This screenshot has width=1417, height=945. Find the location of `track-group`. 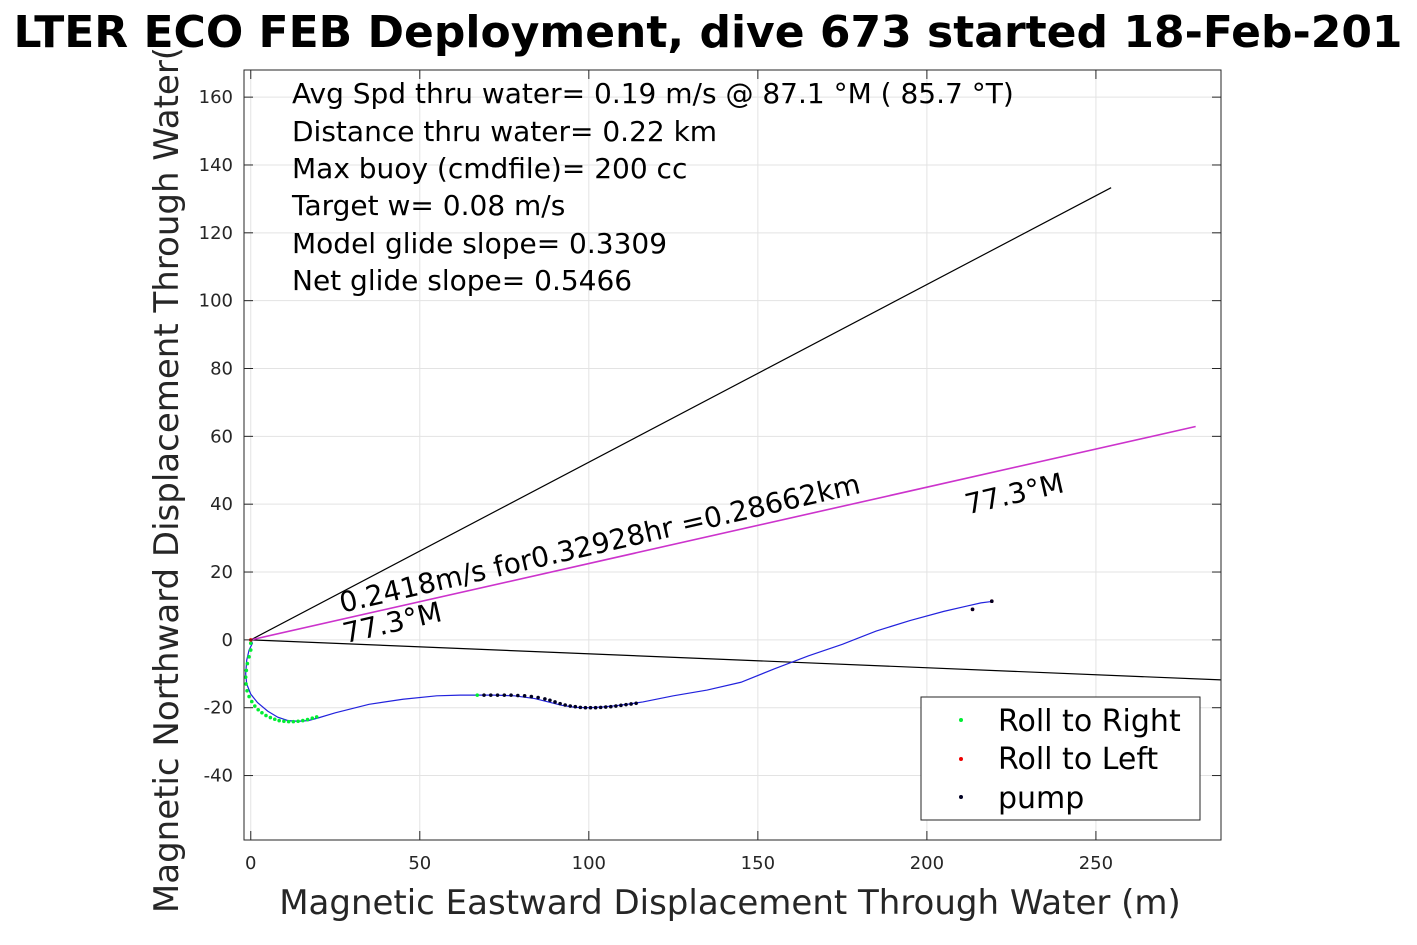

track-group is located at coordinates (618, 661).